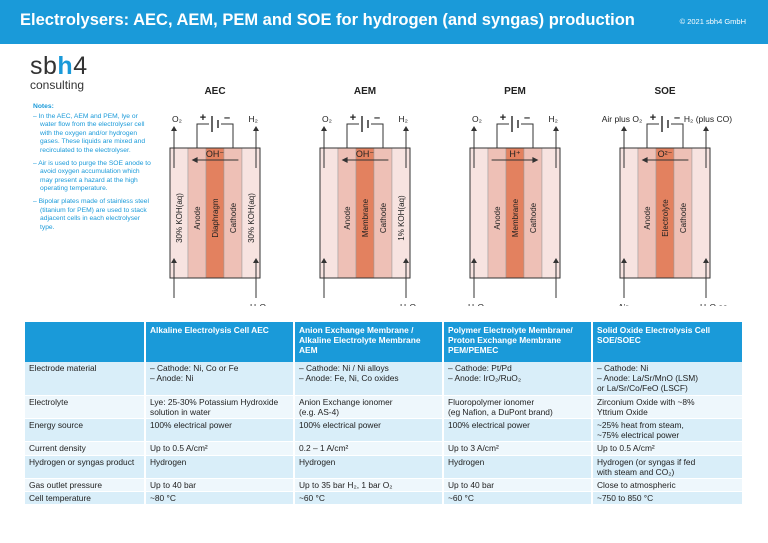  I want to click on company-logo: sbh4 consulting, so click(59, 73).